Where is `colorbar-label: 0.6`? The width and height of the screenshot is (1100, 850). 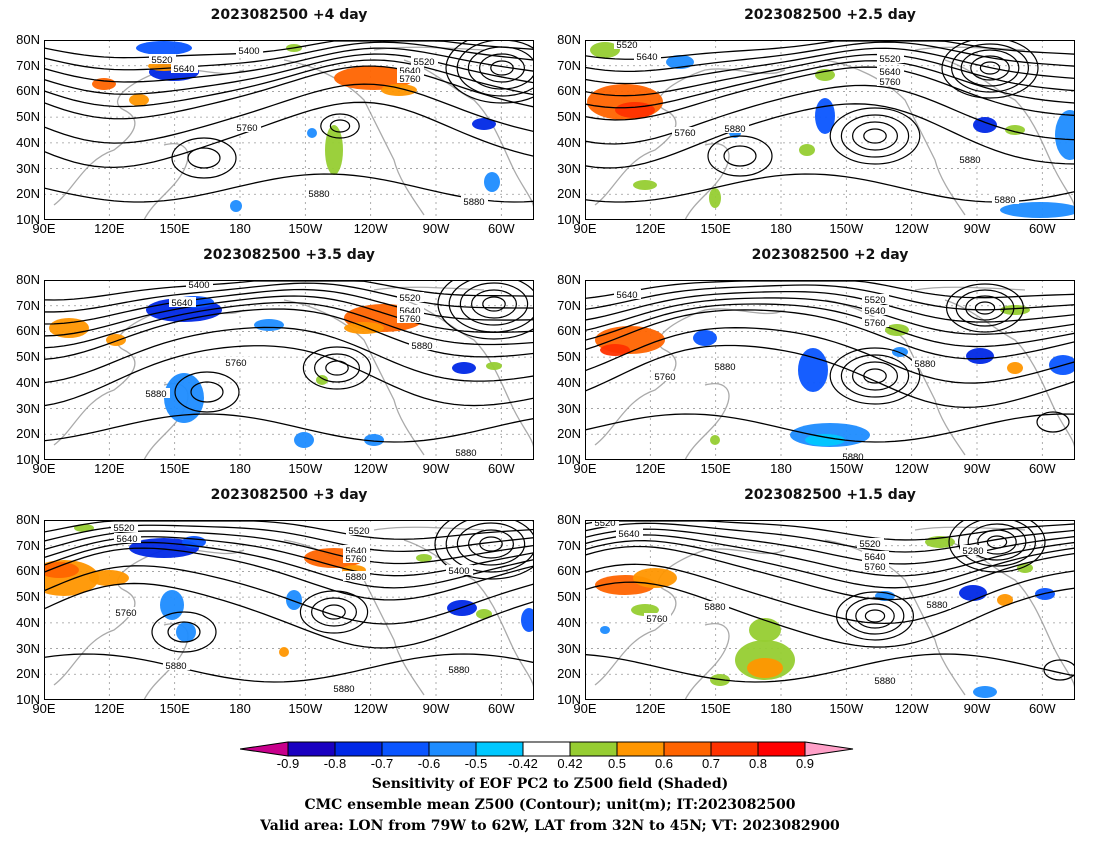
colorbar-label: 0.6 is located at coordinates (664, 763).